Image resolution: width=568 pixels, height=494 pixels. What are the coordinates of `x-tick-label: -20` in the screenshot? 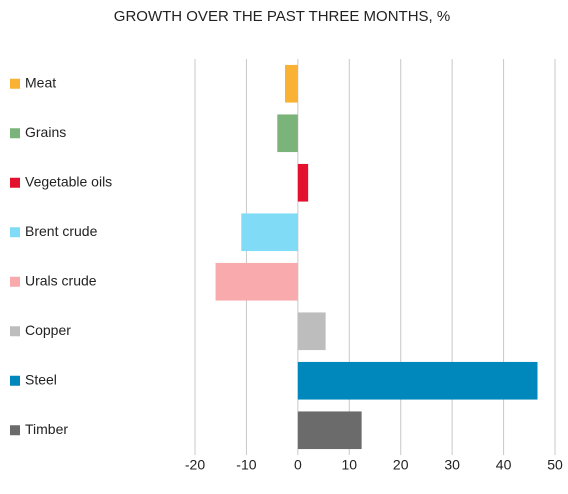 It's located at (195, 465).